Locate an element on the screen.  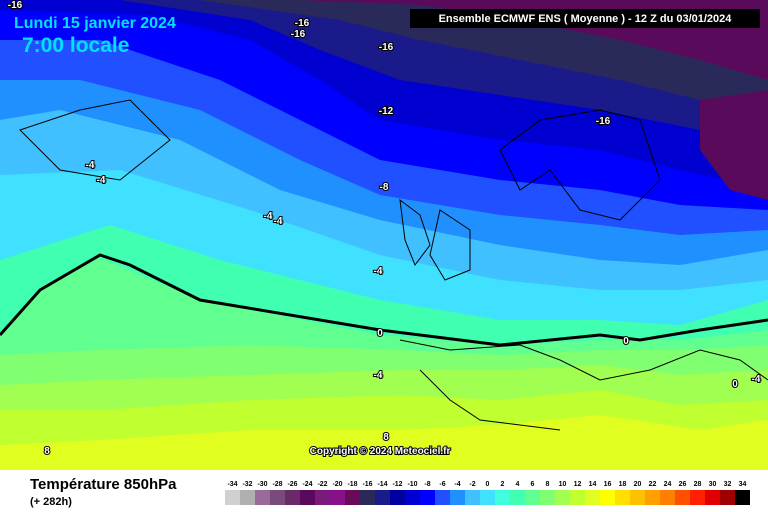
scale-label: -32 is located at coordinates (247, 484).